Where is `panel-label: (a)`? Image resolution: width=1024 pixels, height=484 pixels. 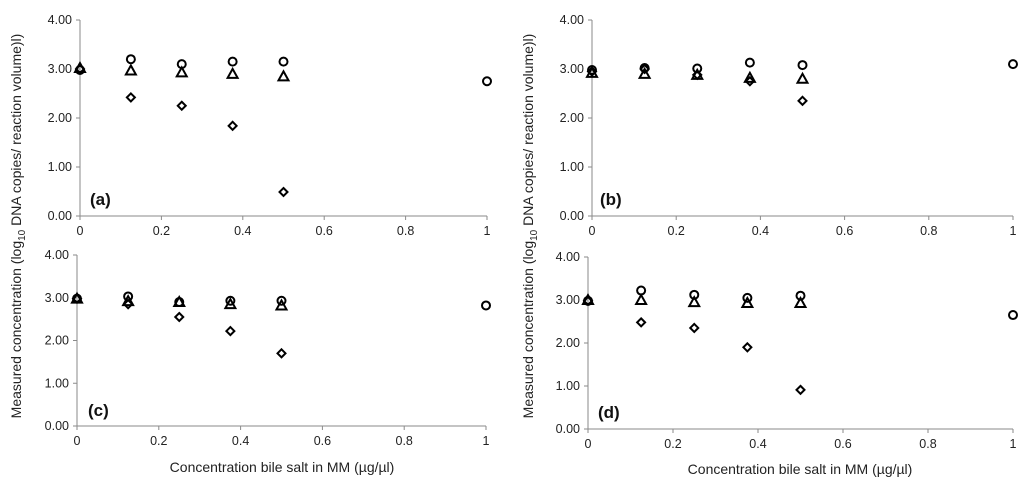
panel-label: (a) is located at coordinates (100, 199).